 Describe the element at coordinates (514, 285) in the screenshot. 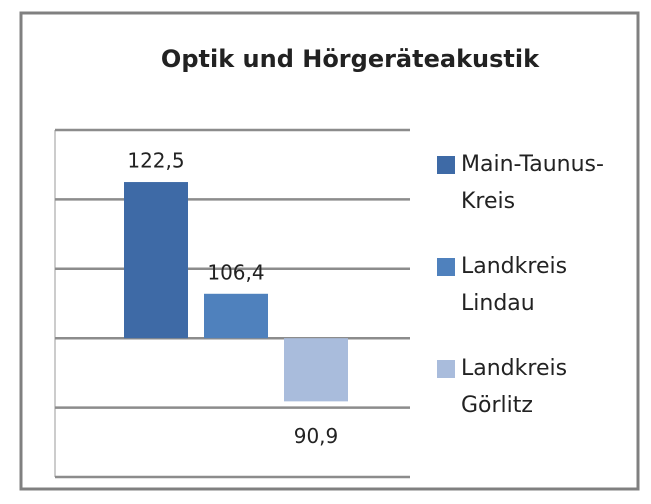

I see `legend-label: Landkreis Lindau` at that location.